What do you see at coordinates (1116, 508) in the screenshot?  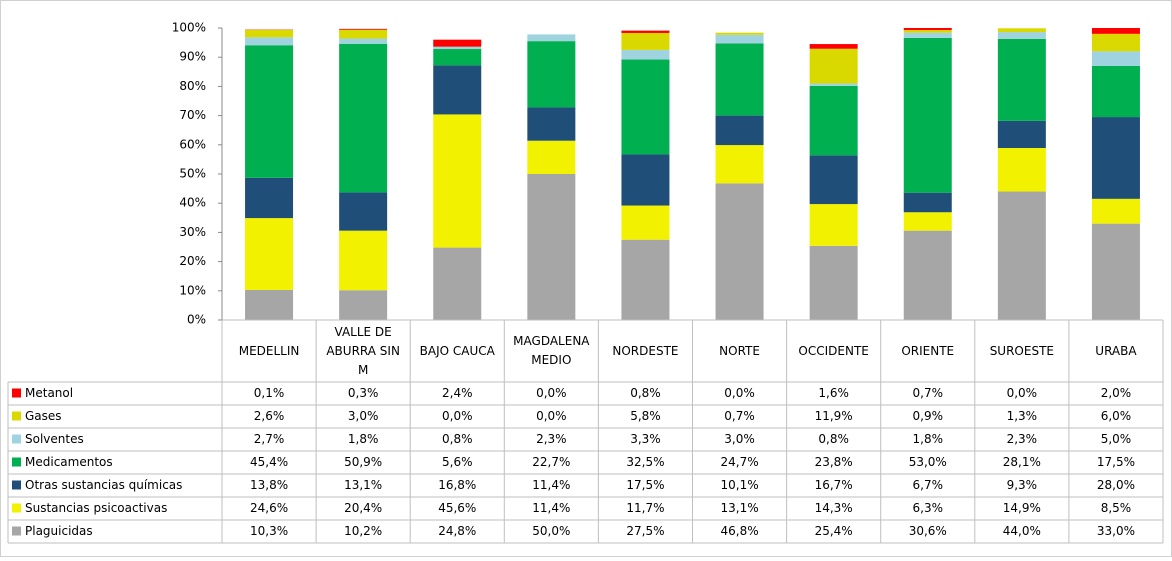 I see `table-value: 8,5%` at bounding box center [1116, 508].